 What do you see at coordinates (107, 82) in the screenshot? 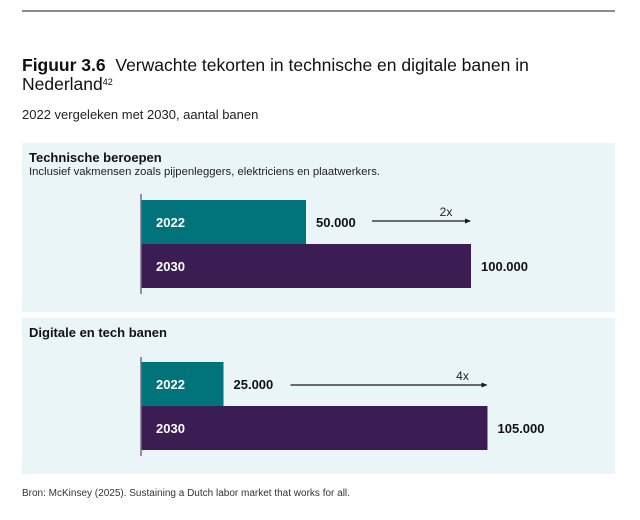
I see `footnote-ref: 42` at bounding box center [107, 82].